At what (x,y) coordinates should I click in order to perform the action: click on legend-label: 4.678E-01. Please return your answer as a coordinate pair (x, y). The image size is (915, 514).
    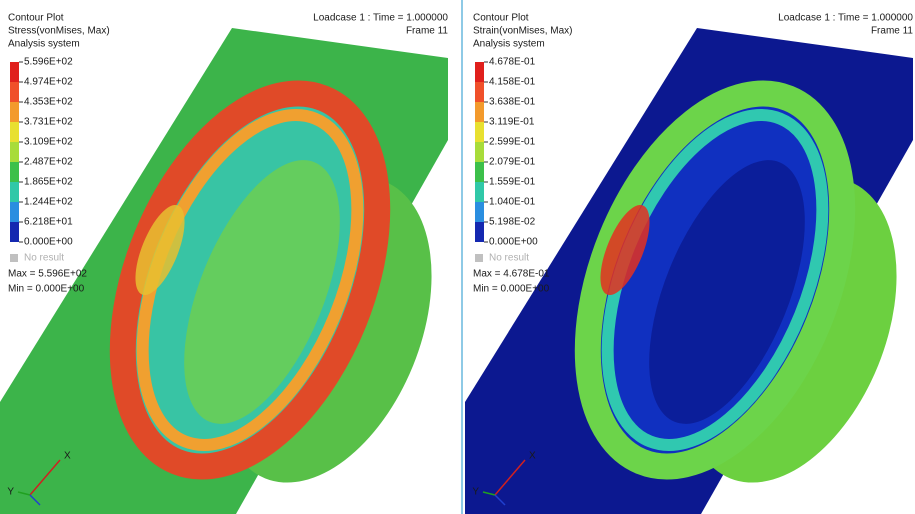
    Looking at the image, I should click on (512, 62).